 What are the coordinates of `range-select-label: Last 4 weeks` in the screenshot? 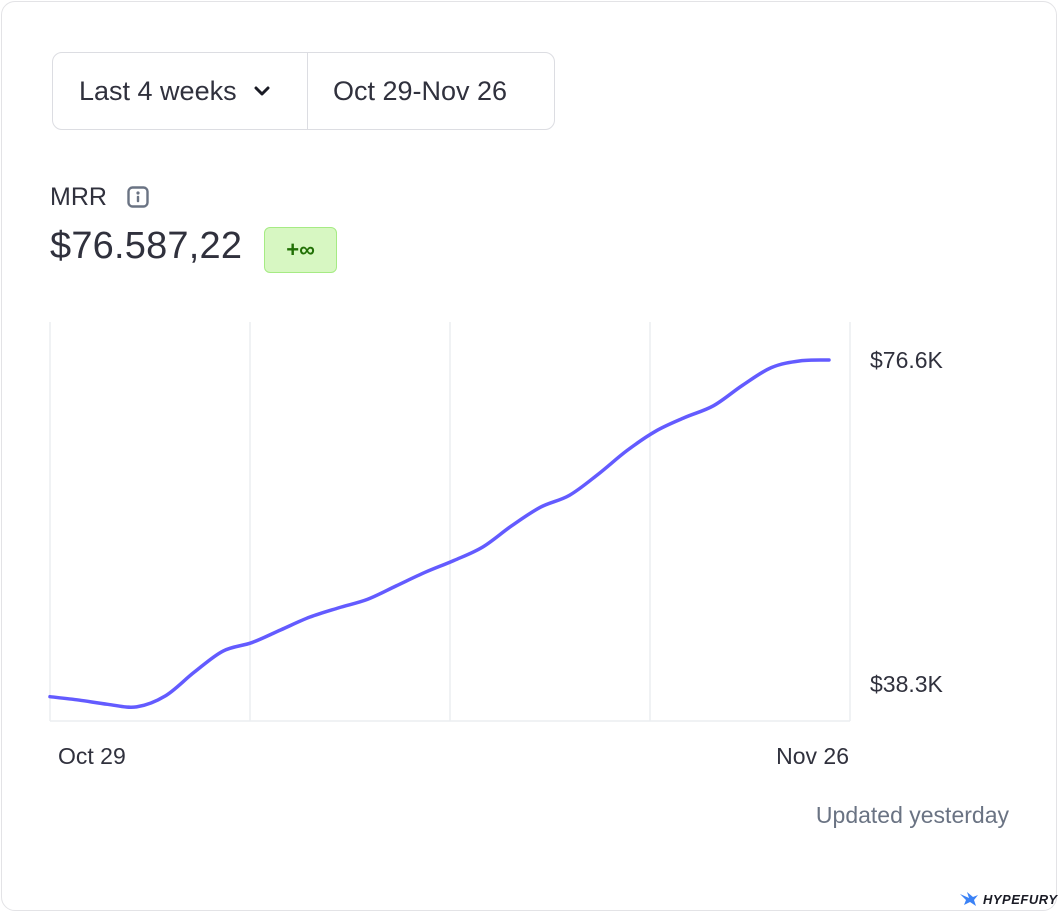 It's located at (158, 90).